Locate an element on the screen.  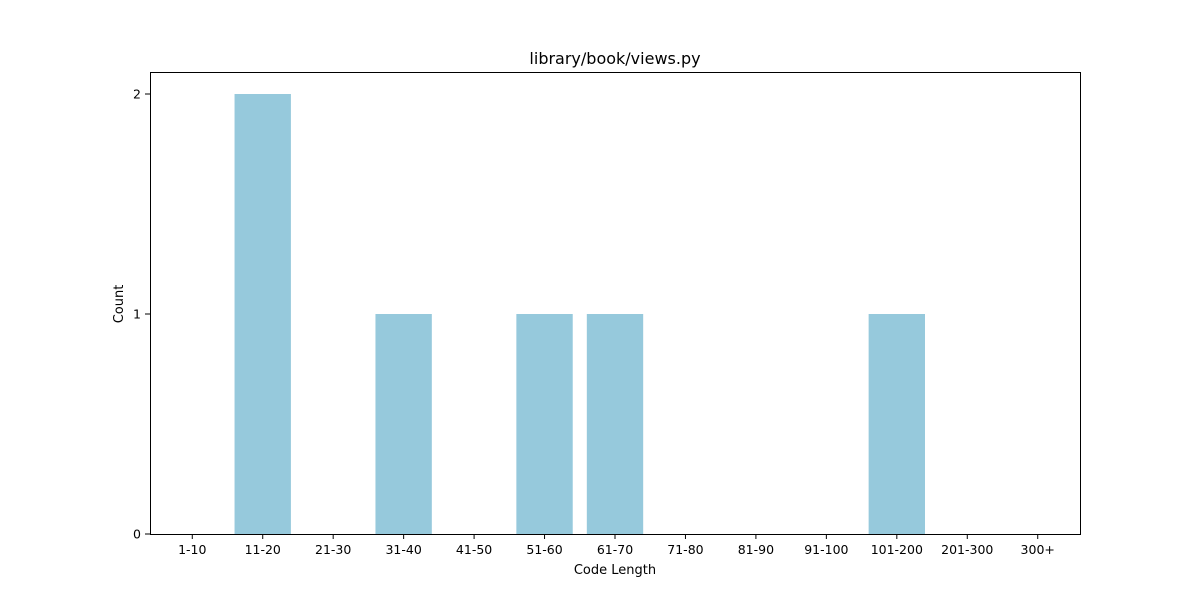
x-tick-label: 101-200 is located at coordinates (897, 549).